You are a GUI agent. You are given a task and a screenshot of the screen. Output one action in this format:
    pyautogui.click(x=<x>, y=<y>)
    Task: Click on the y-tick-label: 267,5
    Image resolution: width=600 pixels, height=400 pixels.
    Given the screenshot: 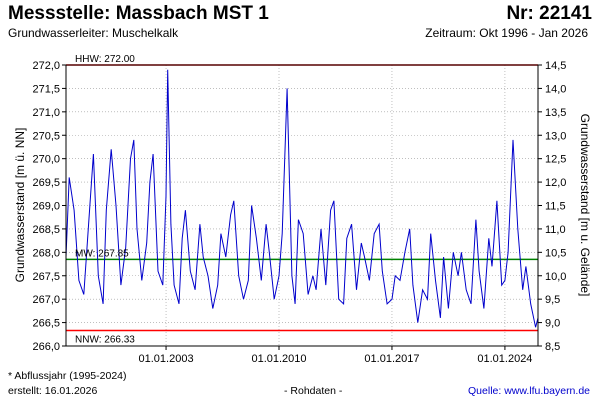 What is the action you would take?
    pyautogui.click(x=46, y=277)
    